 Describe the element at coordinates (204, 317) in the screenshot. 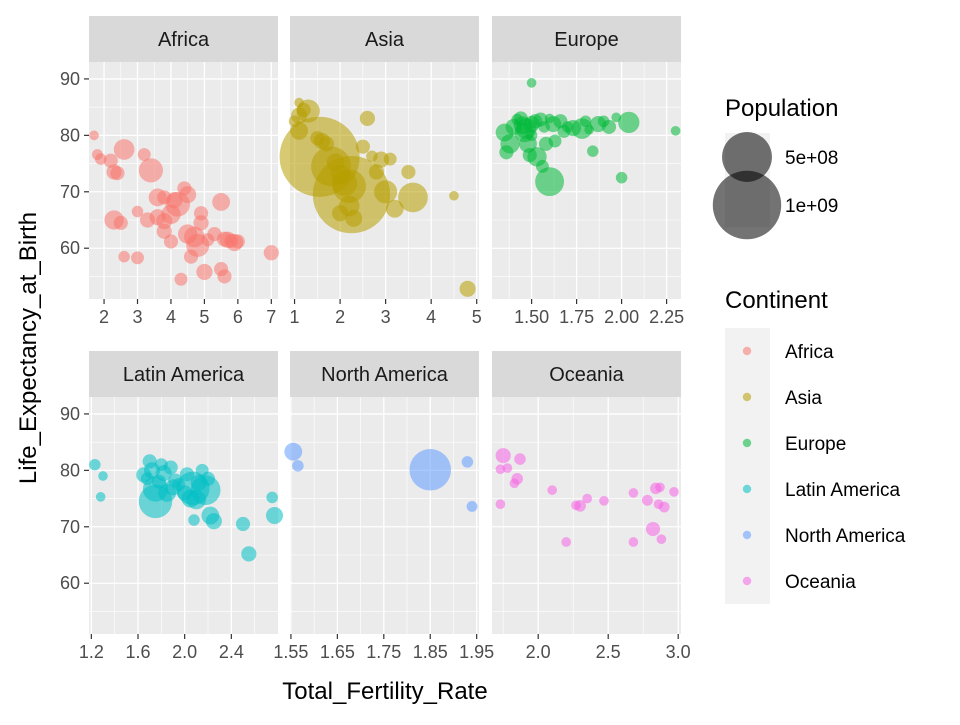

I see `x-tick-label: 5` at that location.